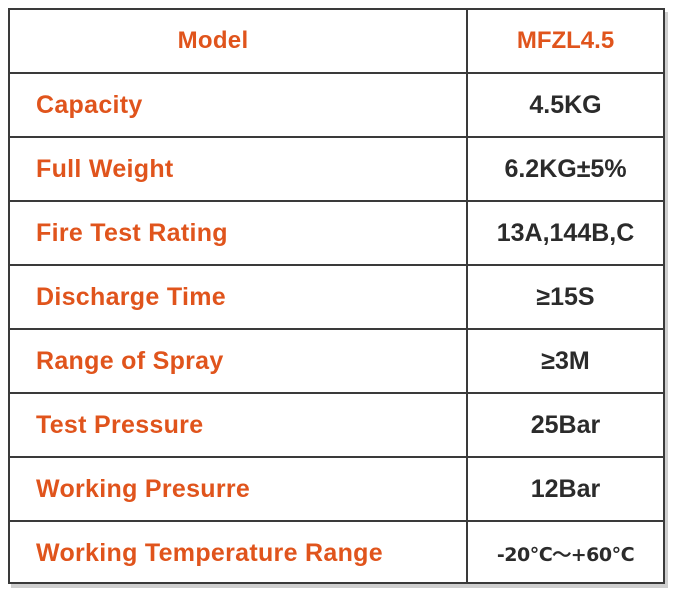 The width and height of the screenshot is (680, 604). I want to click on table-header-row: Model MFZL4.5, so click(336, 41).